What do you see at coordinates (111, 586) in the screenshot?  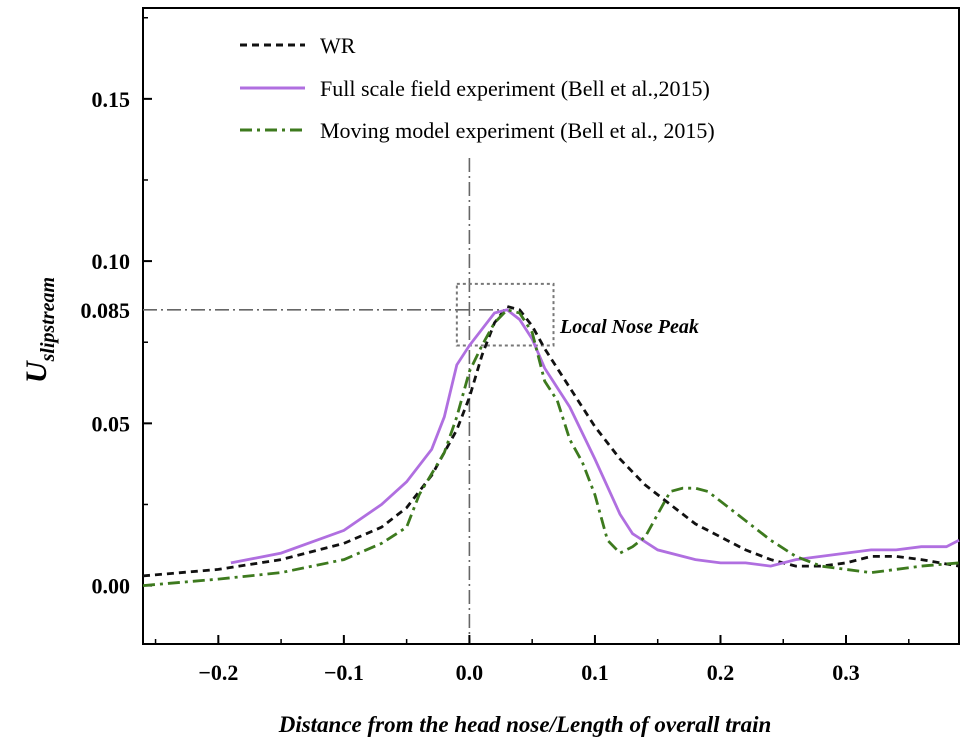 I see `y-tick-label: 0.00` at bounding box center [111, 586].